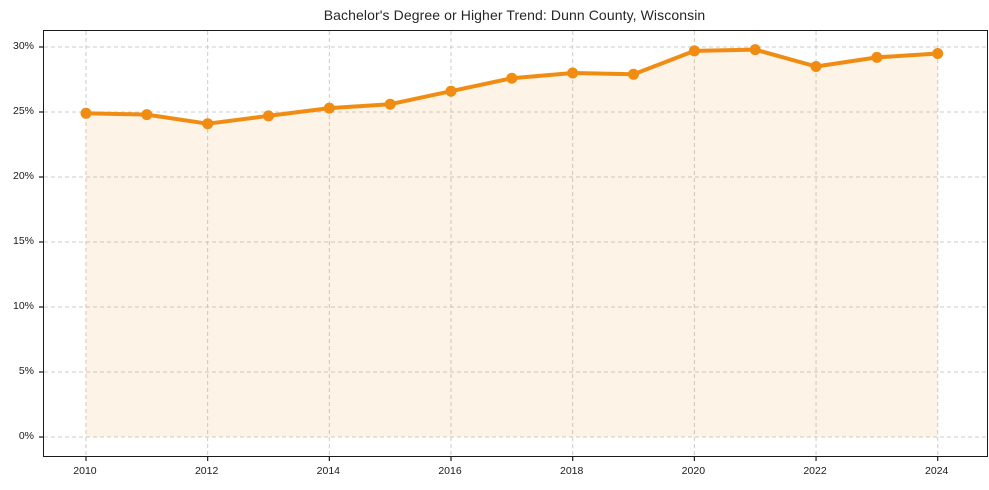 The height and width of the screenshot is (490, 989). What do you see at coordinates (23, 306) in the screenshot?
I see `y-tick-label: 10%` at bounding box center [23, 306].